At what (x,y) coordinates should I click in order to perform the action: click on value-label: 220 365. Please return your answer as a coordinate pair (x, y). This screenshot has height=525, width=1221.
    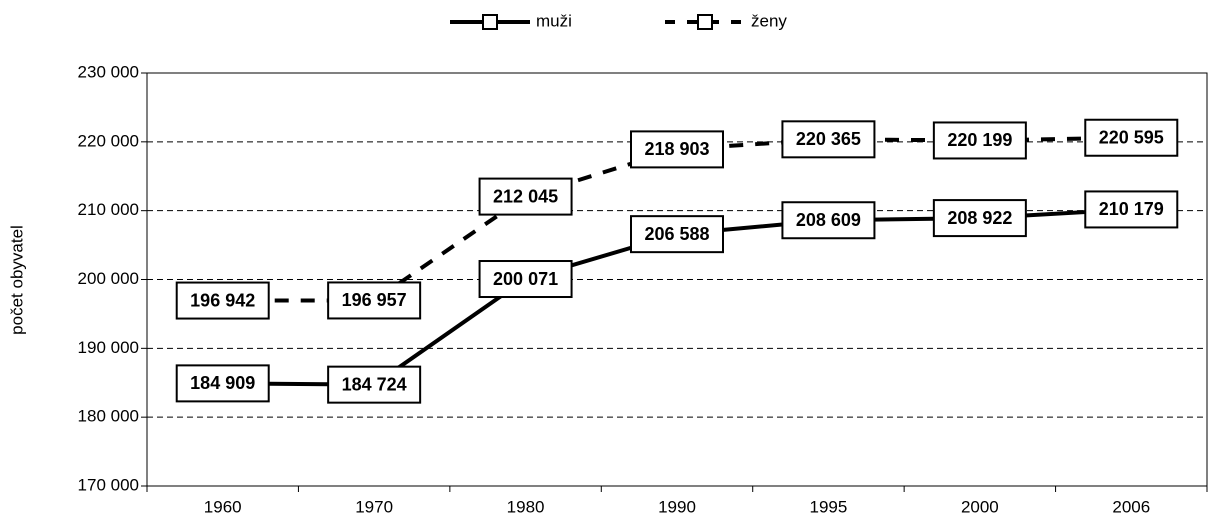
    Looking at the image, I should click on (828, 139).